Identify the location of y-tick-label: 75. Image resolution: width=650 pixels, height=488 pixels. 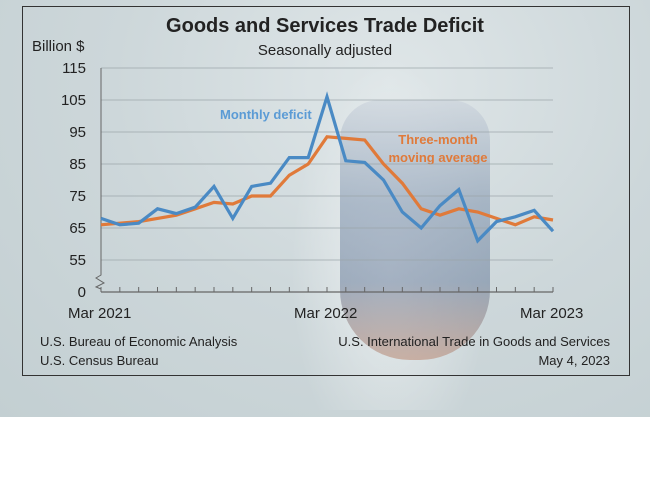
(77, 196).